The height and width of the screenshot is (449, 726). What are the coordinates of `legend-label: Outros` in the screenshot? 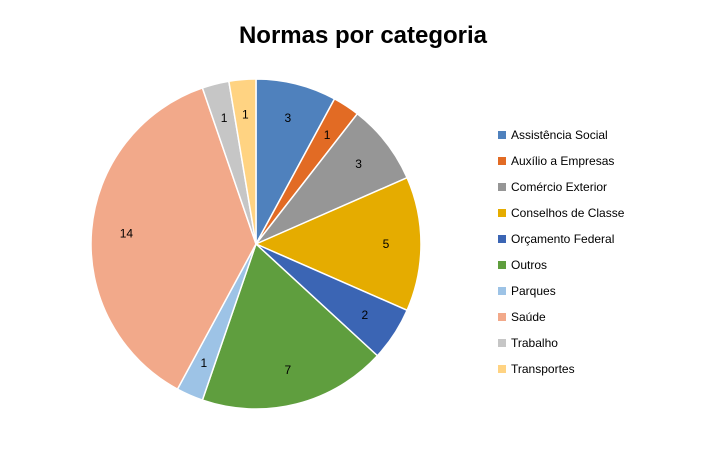 It's located at (529, 265).